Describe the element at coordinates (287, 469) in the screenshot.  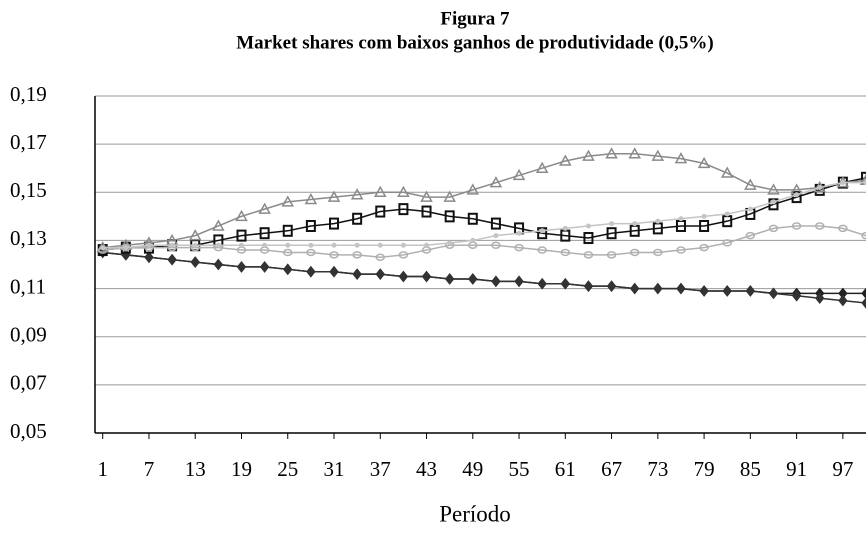
I see `x-tick-label: 25` at that location.